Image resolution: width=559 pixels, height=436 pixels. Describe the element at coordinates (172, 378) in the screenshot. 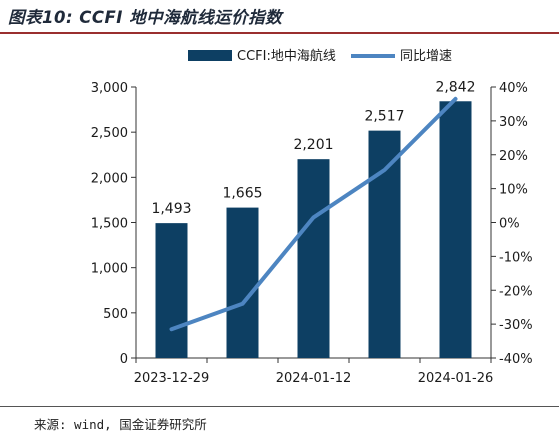

I see `x-tick-label: 2023-12-29` at that location.